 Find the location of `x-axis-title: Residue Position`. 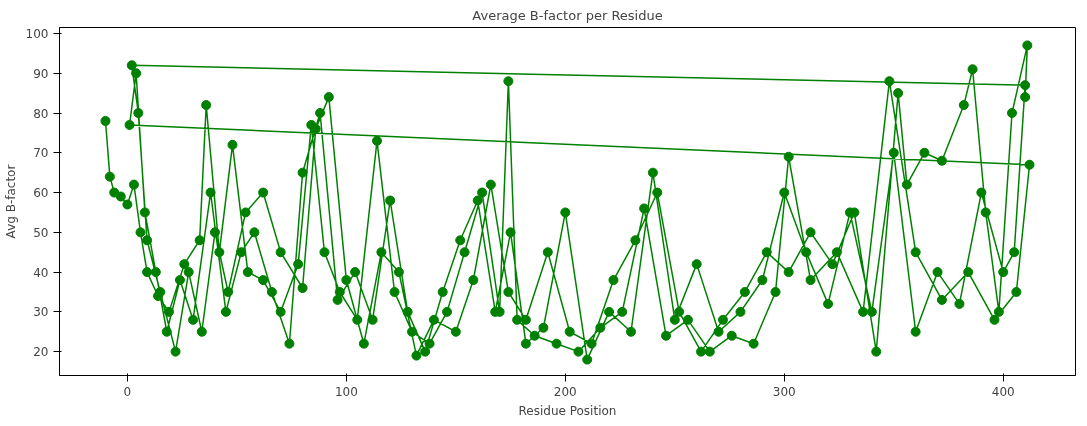

x-axis-title: Residue Position is located at coordinates (567, 410).